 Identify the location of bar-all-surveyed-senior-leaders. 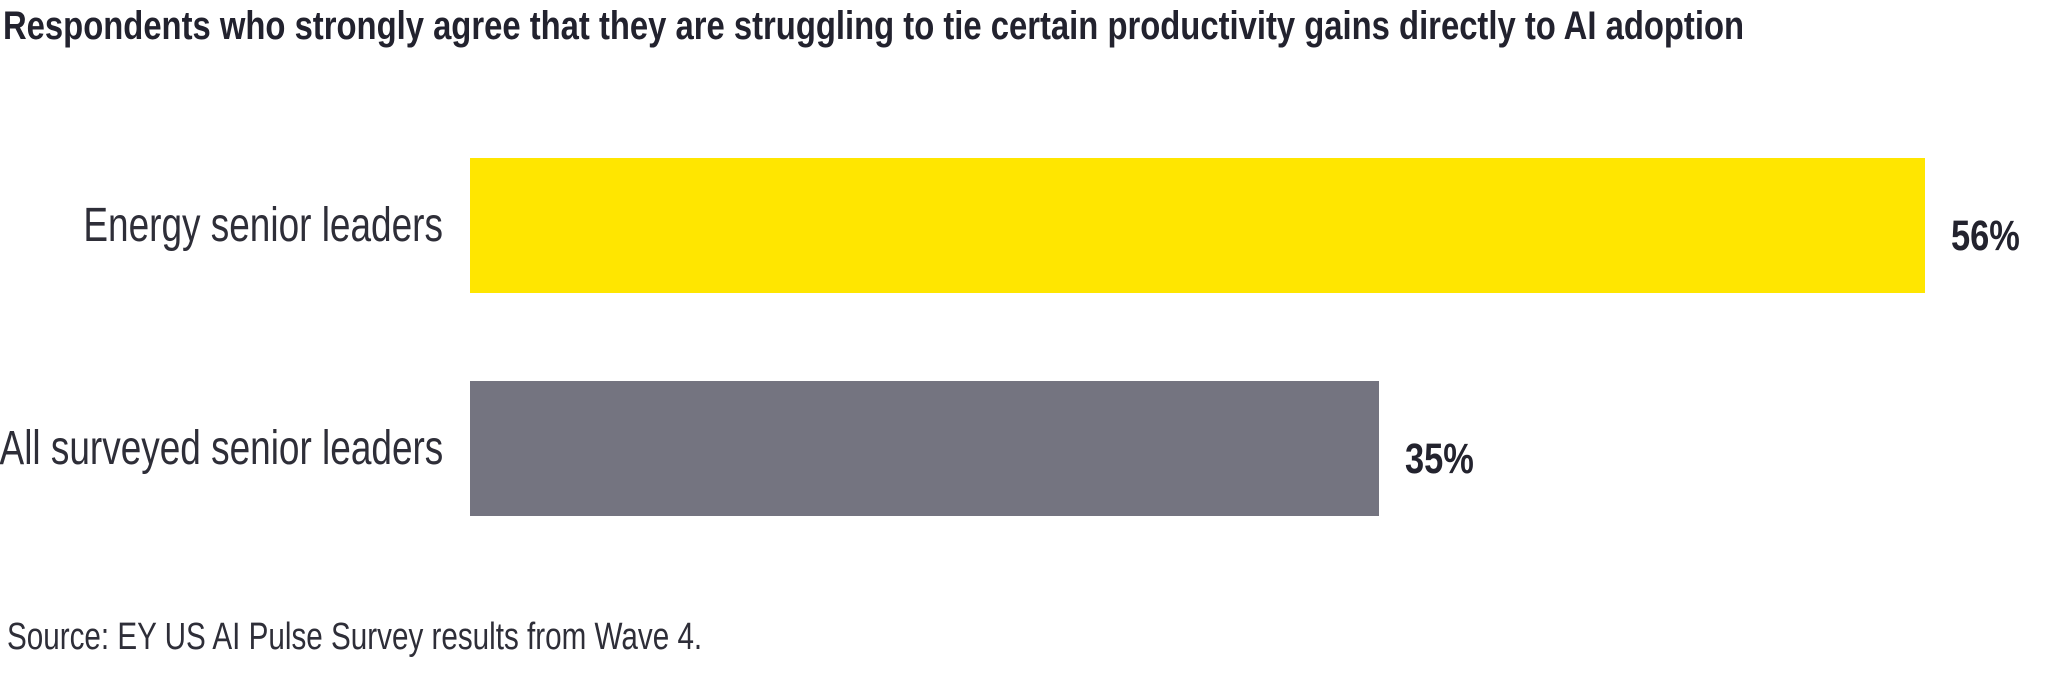
(925, 448).